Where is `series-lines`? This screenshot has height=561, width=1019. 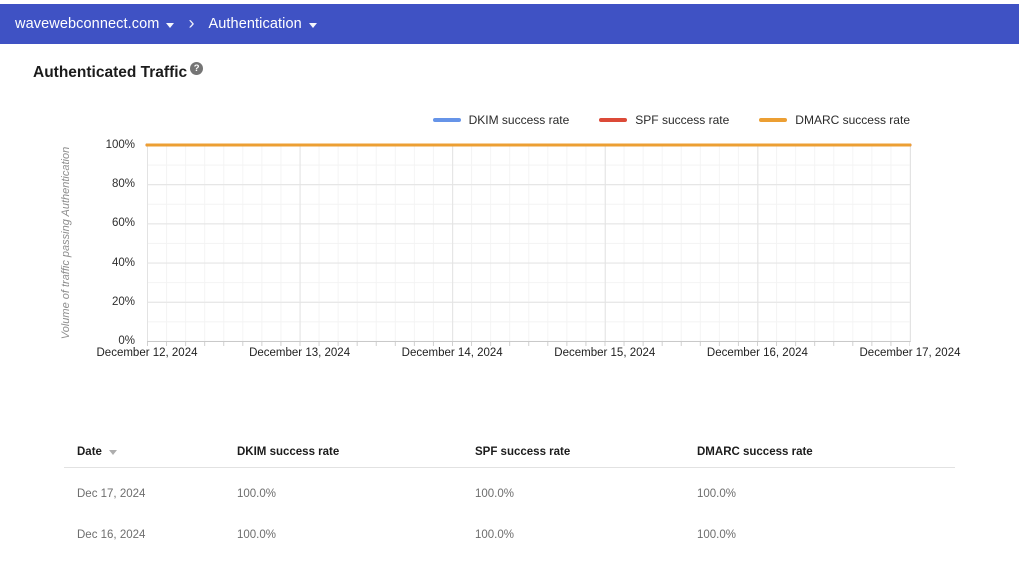
series-lines is located at coordinates (528, 145).